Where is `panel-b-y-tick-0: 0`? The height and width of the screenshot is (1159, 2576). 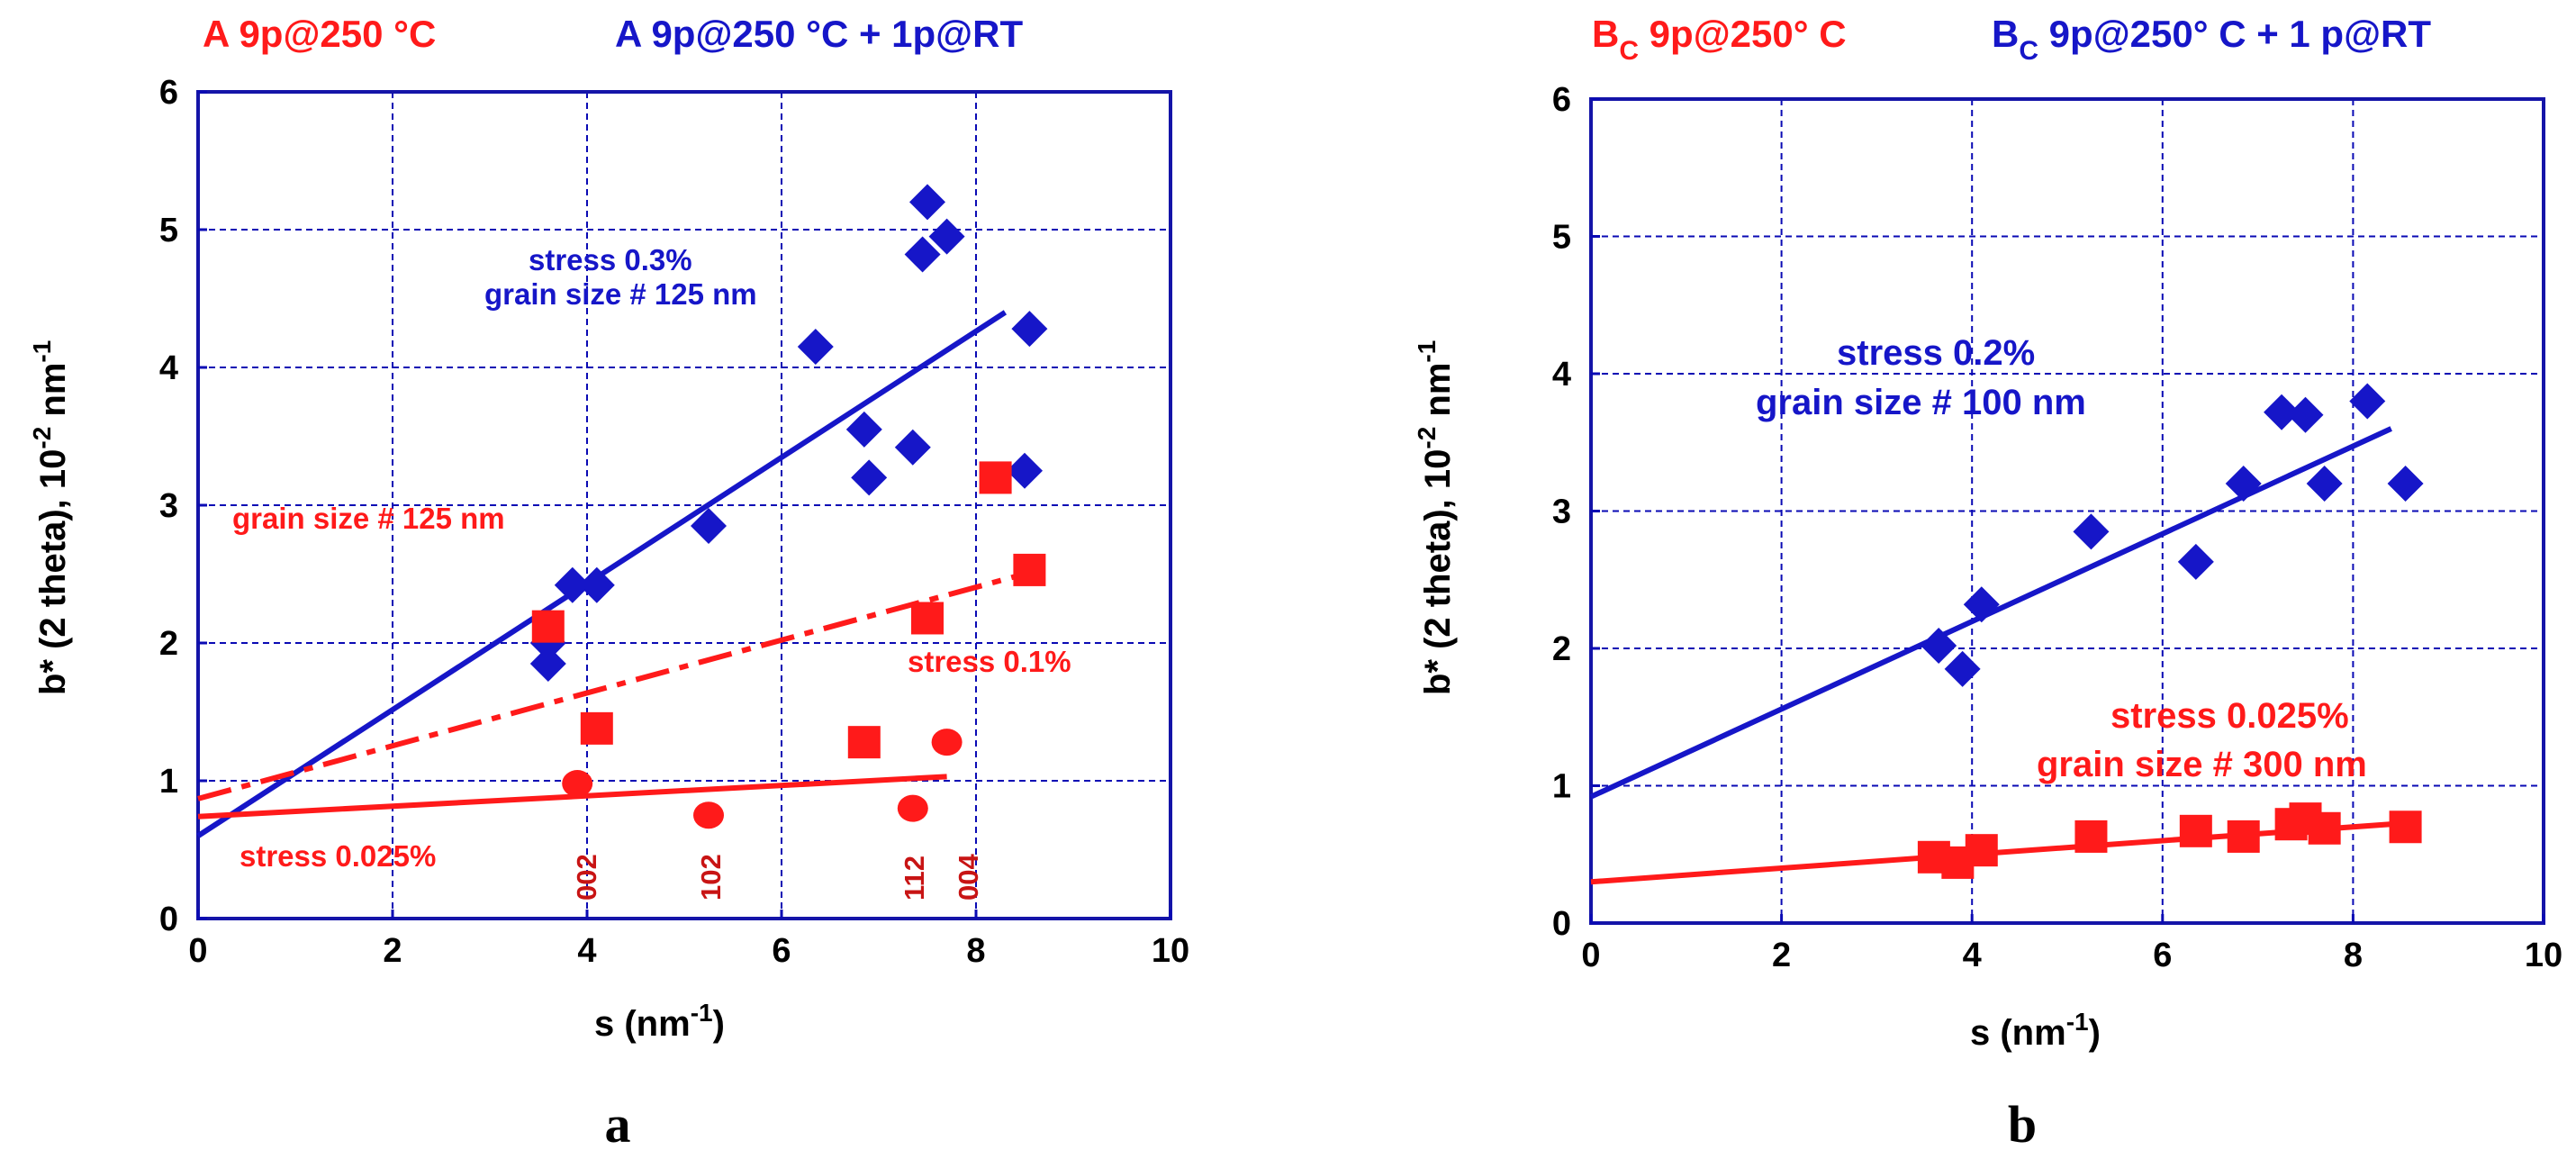 panel-b-y-tick-0: 0 is located at coordinates (1561, 924).